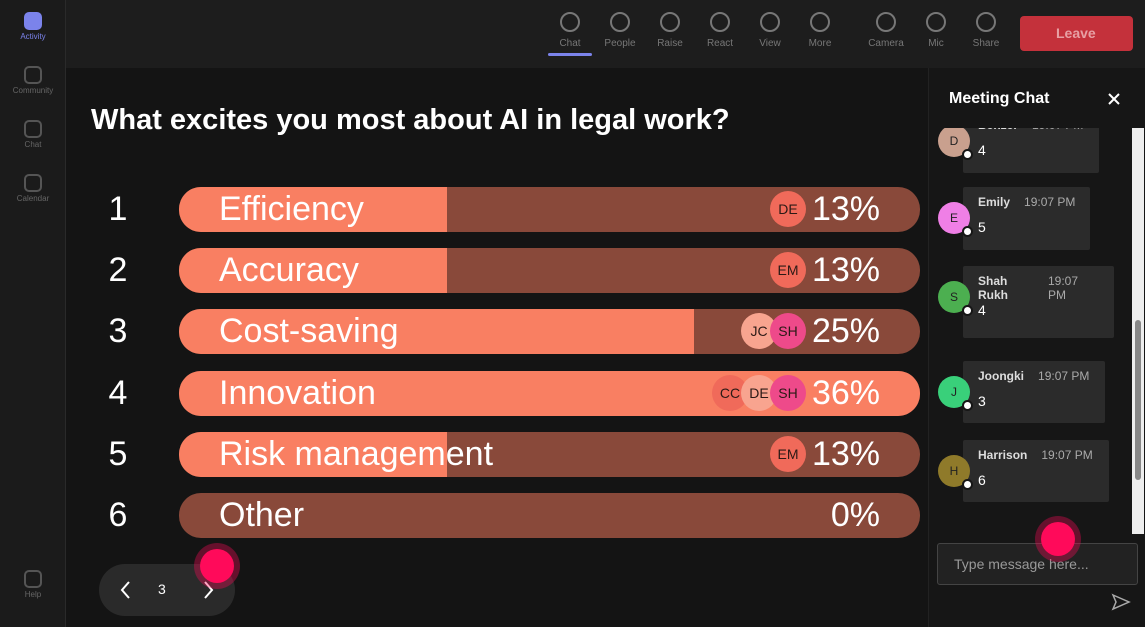 Image resolution: width=1145 pixels, height=627 pixels. What do you see at coordinates (788, 209) in the screenshot?
I see `voter-avatar: DE` at bounding box center [788, 209].